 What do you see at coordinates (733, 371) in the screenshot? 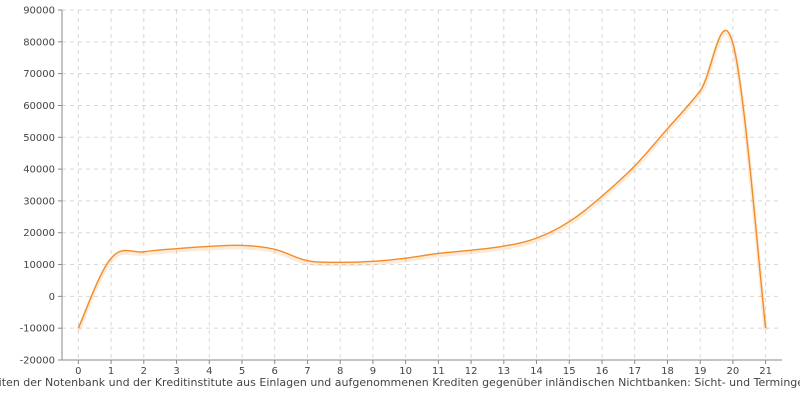
I see `x-tick-label: 20` at bounding box center [733, 371].